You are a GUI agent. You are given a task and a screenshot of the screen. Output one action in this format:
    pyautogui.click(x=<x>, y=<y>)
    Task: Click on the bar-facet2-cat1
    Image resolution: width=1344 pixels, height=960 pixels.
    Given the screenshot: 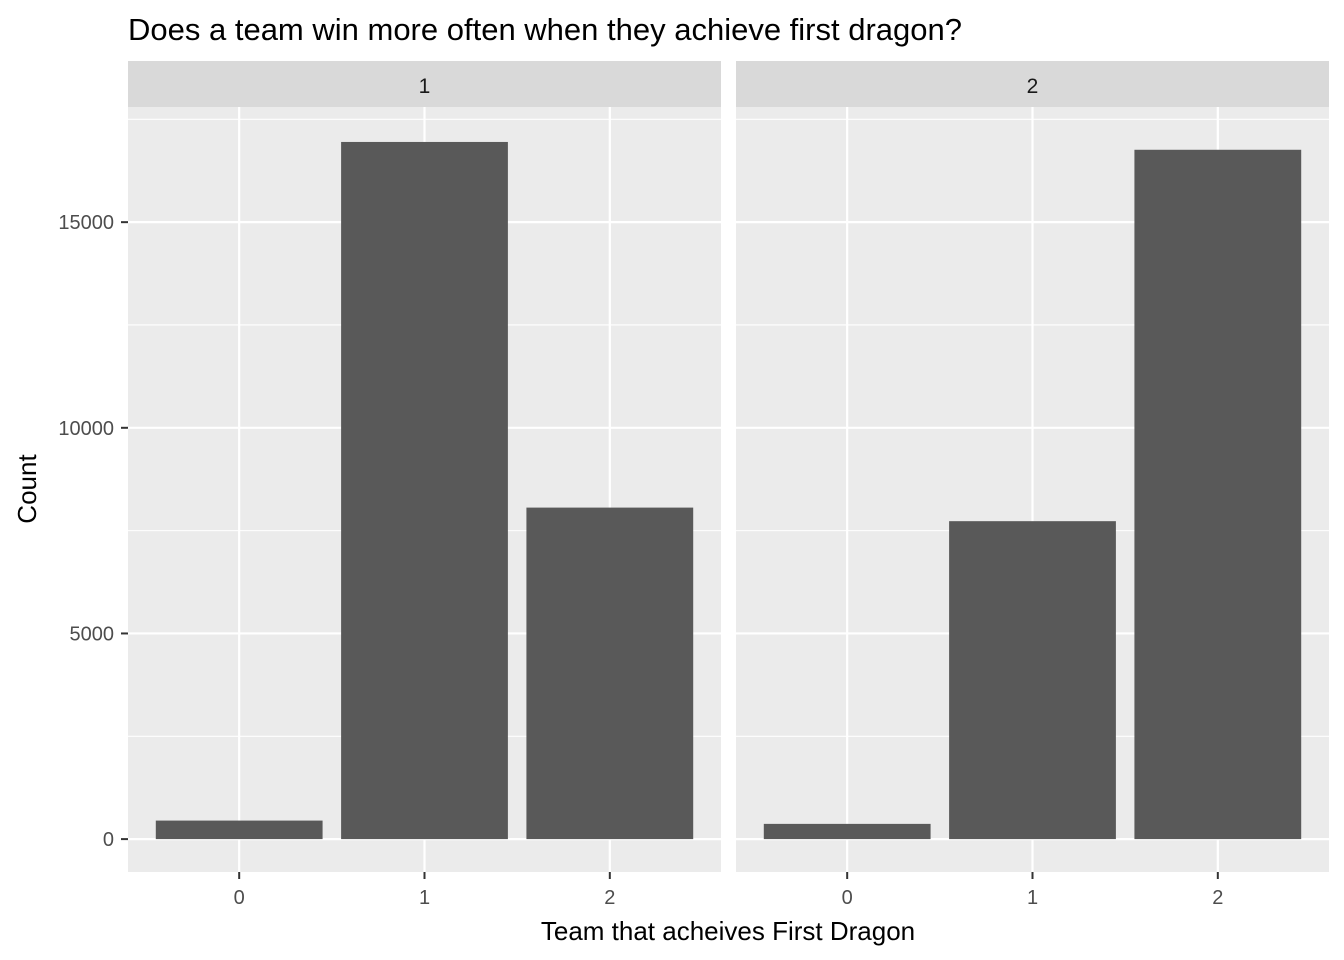 What is the action you would take?
    pyautogui.click(x=1032, y=680)
    